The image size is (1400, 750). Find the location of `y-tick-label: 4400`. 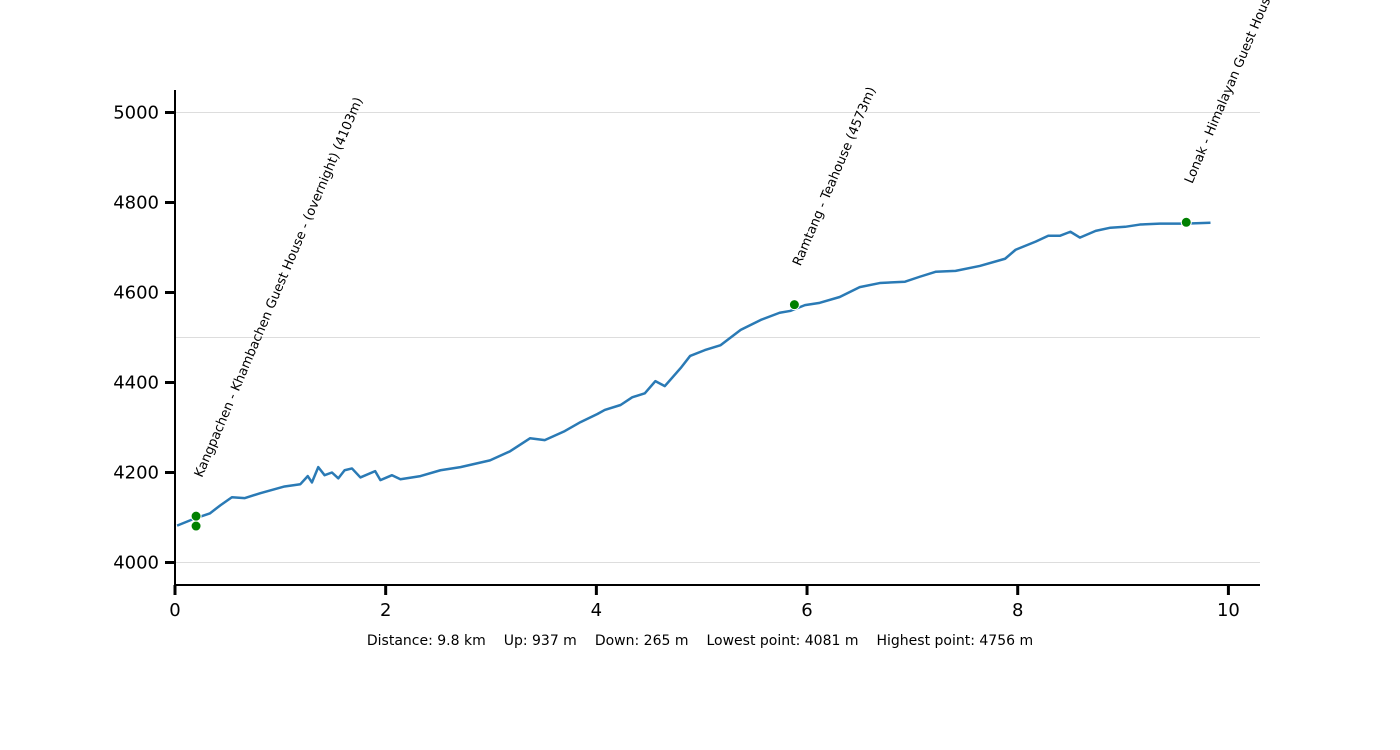

y-tick-label: 4400 is located at coordinates (136, 383).